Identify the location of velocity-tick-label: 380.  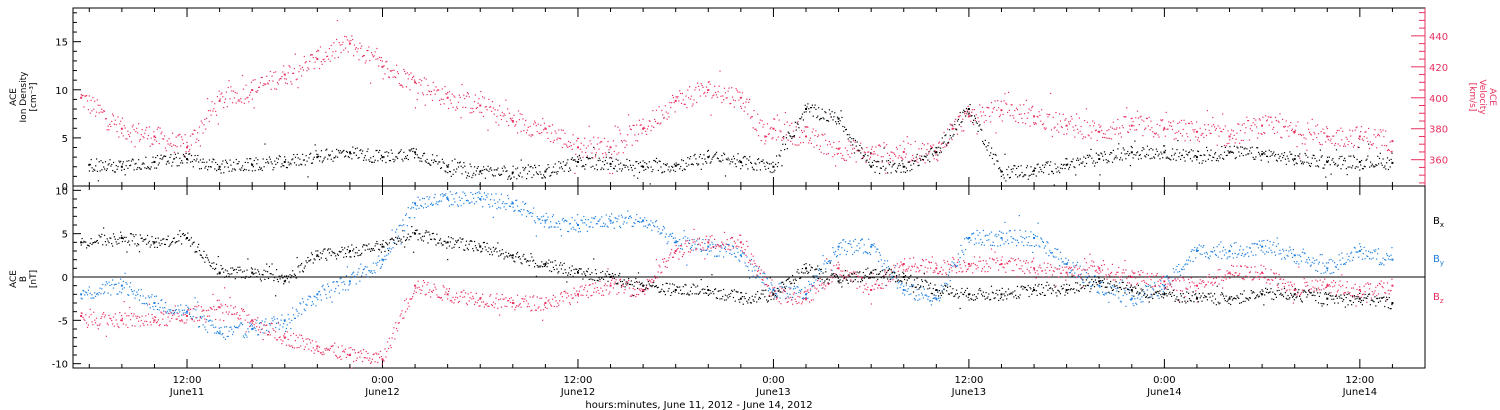
(1438, 130).